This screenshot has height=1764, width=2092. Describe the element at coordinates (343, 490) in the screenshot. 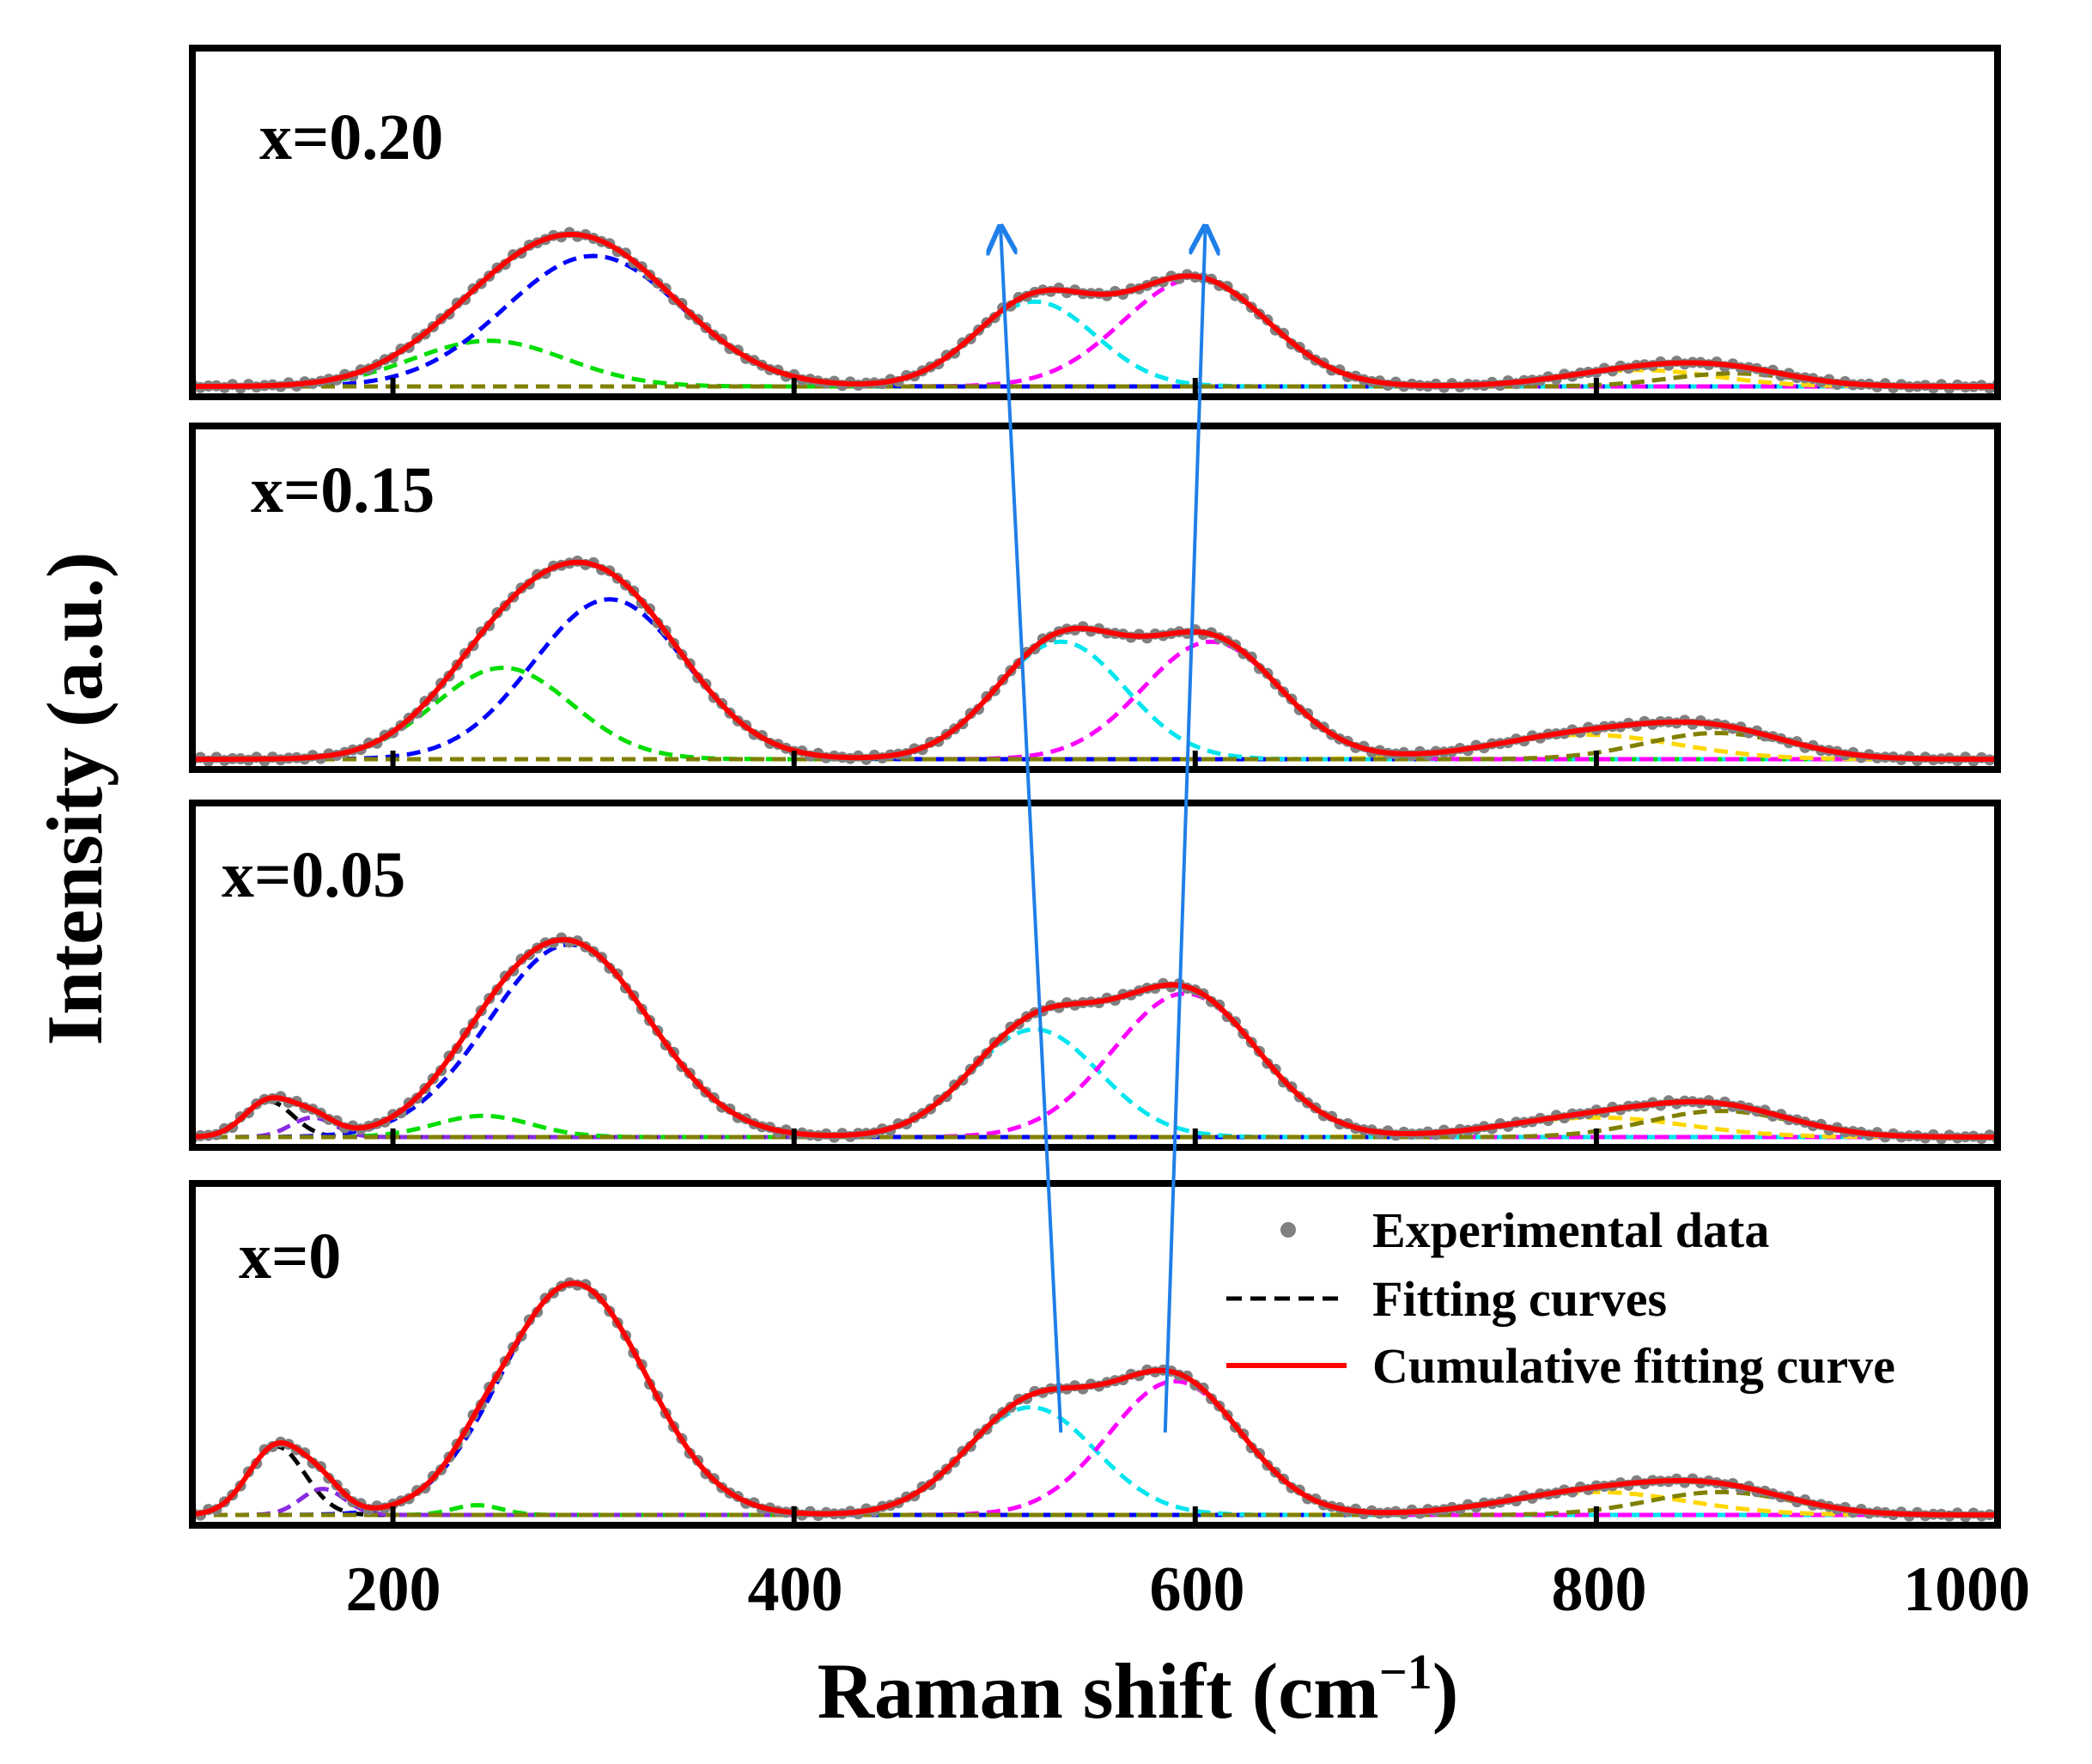

I see `panel-label-1: x=0.15` at that location.